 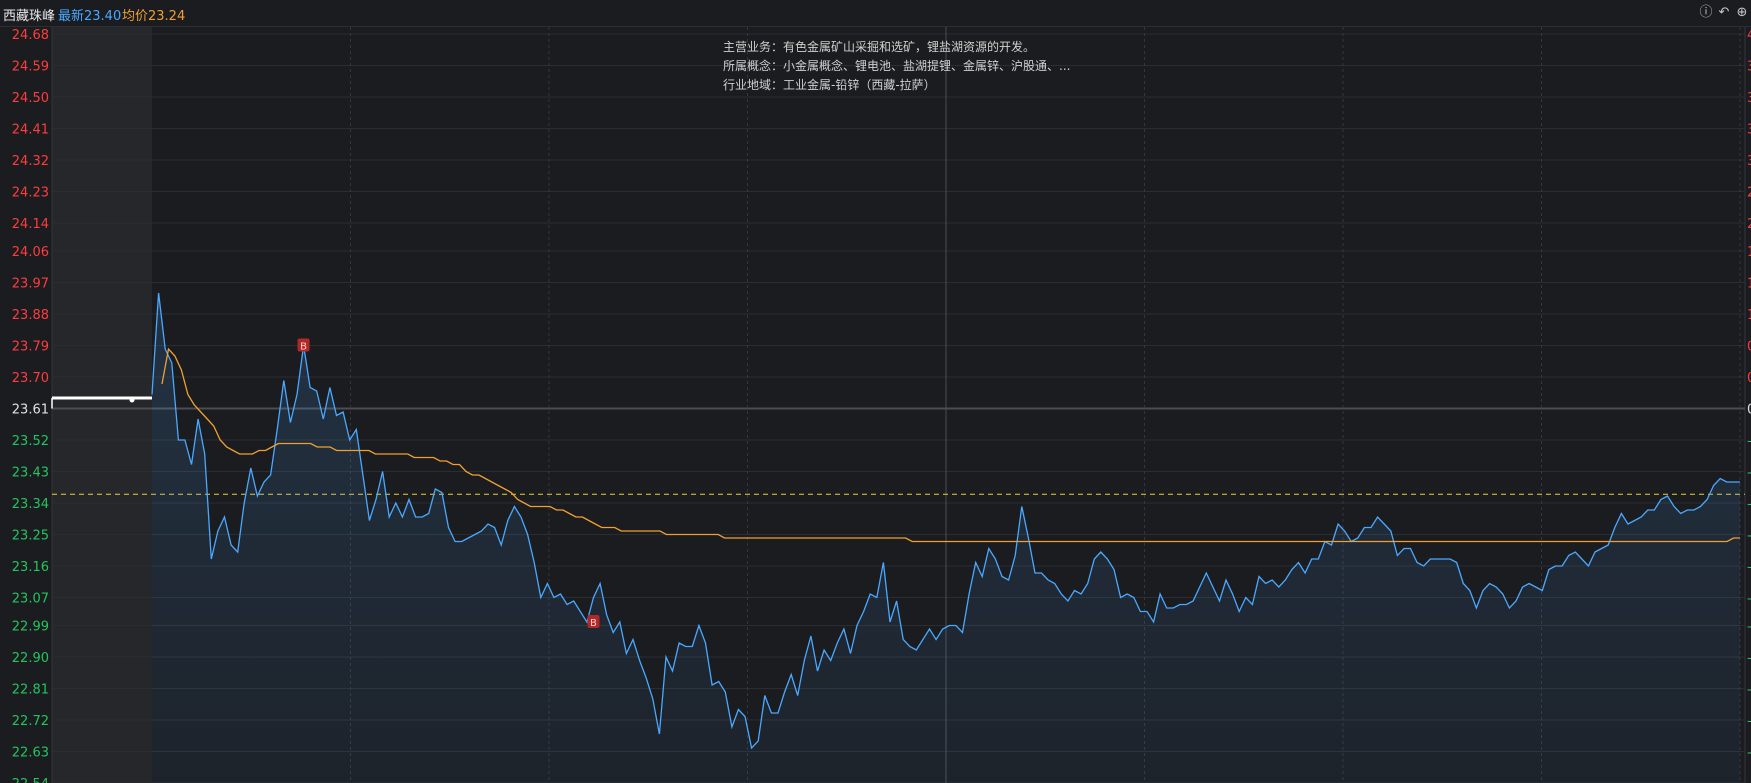 I want to click on y-tick-label: 23.97, so click(x=30, y=284).